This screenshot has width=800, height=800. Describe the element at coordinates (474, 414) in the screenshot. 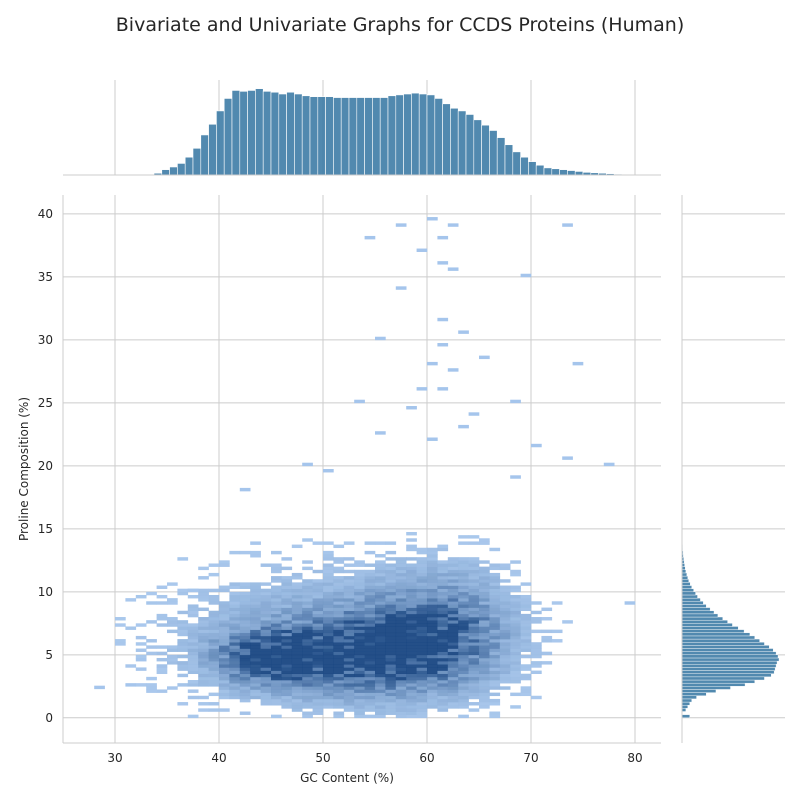

I see `joint-outlier-cell` at that location.